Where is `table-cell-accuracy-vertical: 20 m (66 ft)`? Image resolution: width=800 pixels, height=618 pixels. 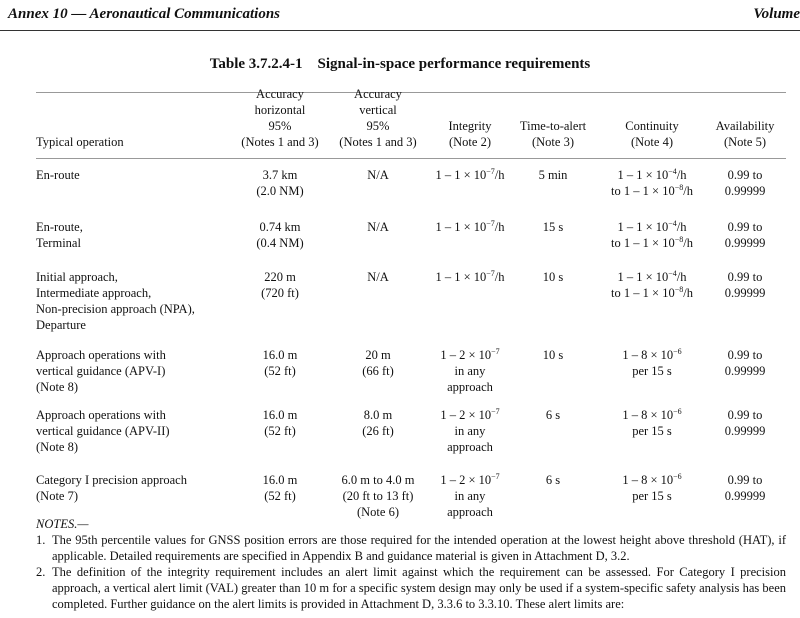
table-cell-accuracy-vertical: 20 m (66 ft) is located at coordinates (378, 363).